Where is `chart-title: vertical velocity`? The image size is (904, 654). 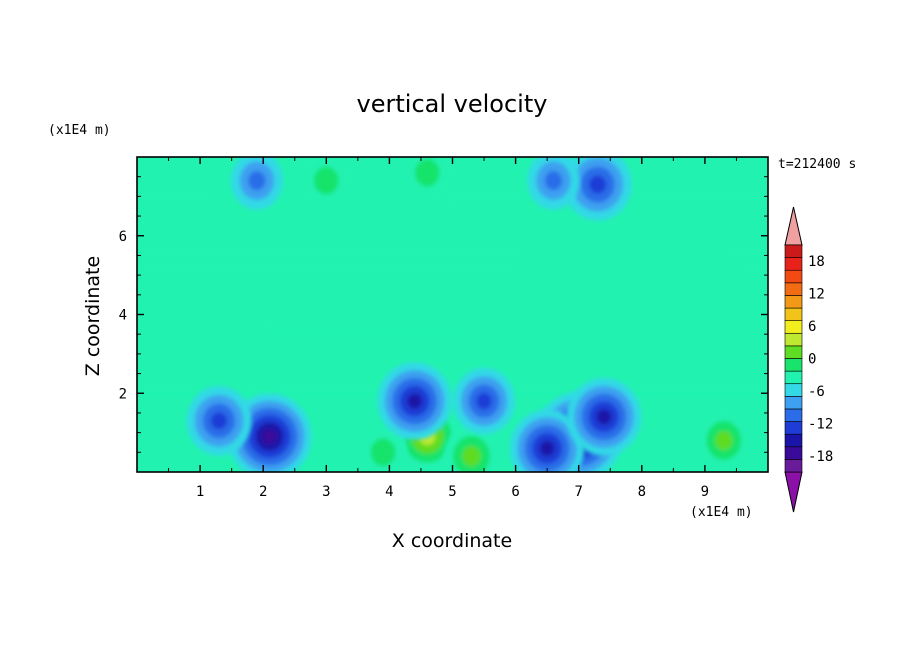 chart-title: vertical velocity is located at coordinates (452, 104).